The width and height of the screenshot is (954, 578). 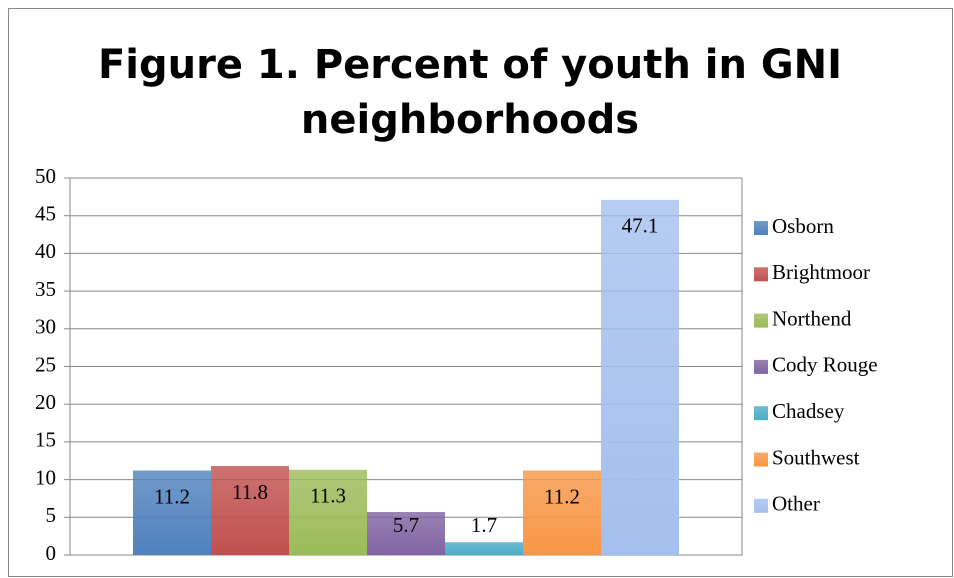 What do you see at coordinates (45, 327) in the screenshot?
I see `y-tick-label: 30` at bounding box center [45, 327].